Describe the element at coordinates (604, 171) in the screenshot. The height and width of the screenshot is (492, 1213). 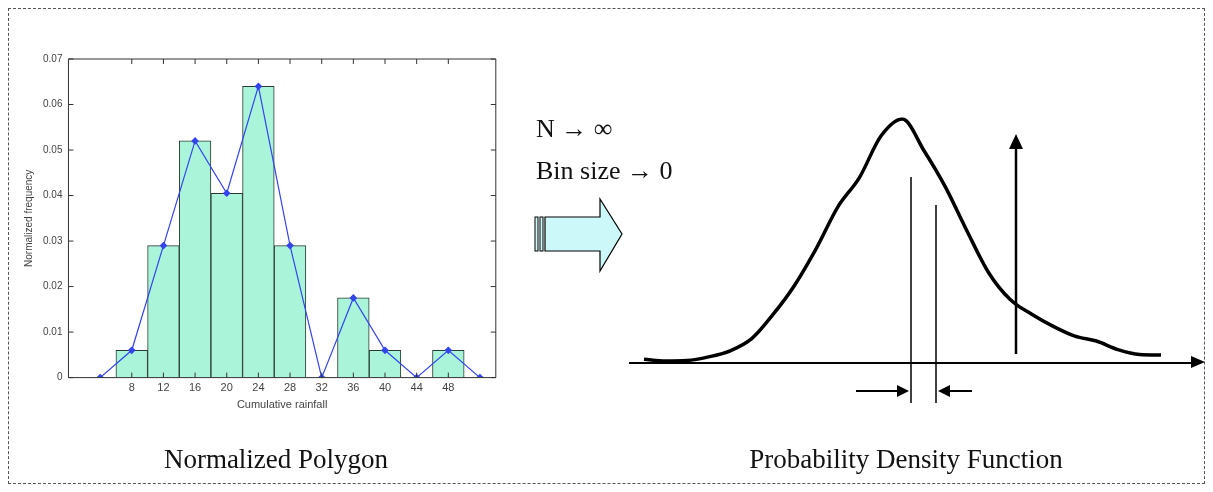
I see `annotation: Bin size → 0` at that location.